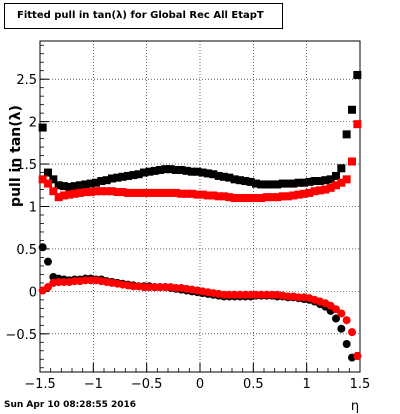 The width and height of the screenshot is (400, 414). What do you see at coordinates (26, 165) in the screenshot?
I see `y-tick-label: 1.5` at bounding box center [26, 165].